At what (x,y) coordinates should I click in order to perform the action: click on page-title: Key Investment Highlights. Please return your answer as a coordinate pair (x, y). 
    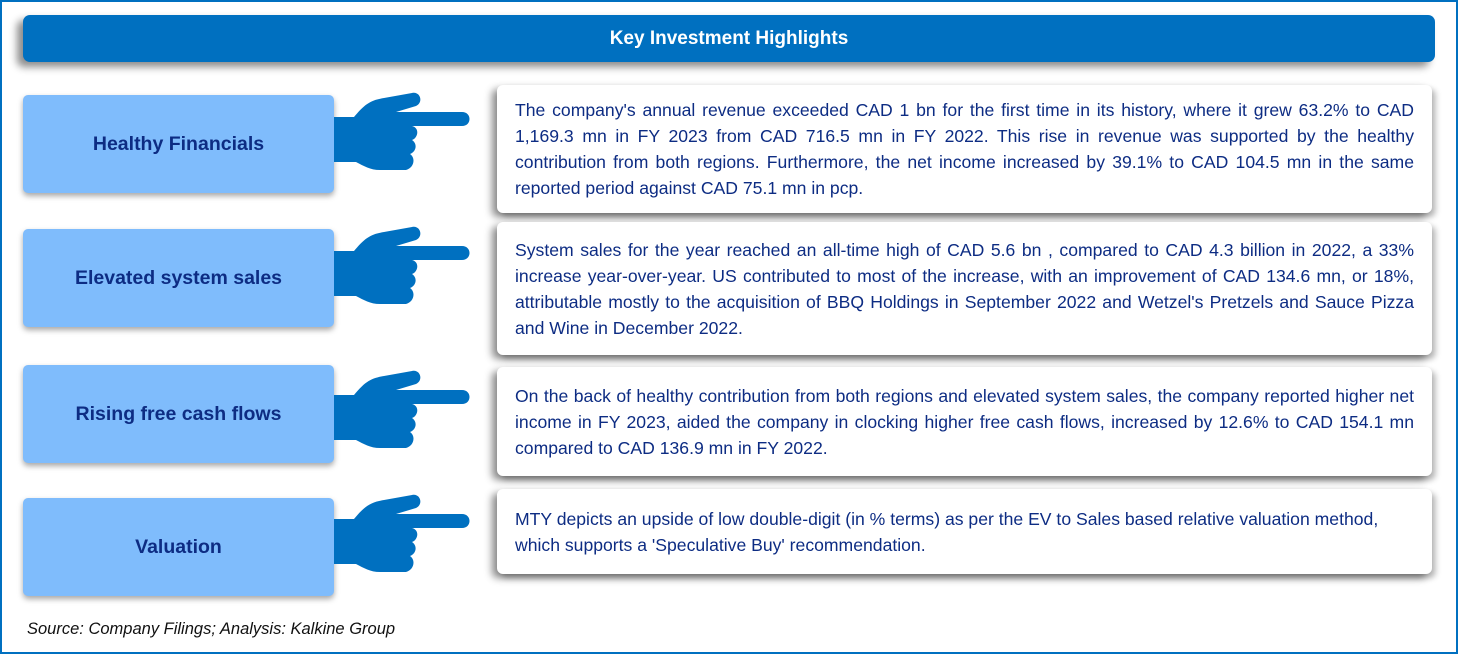
    Looking at the image, I should click on (729, 38).